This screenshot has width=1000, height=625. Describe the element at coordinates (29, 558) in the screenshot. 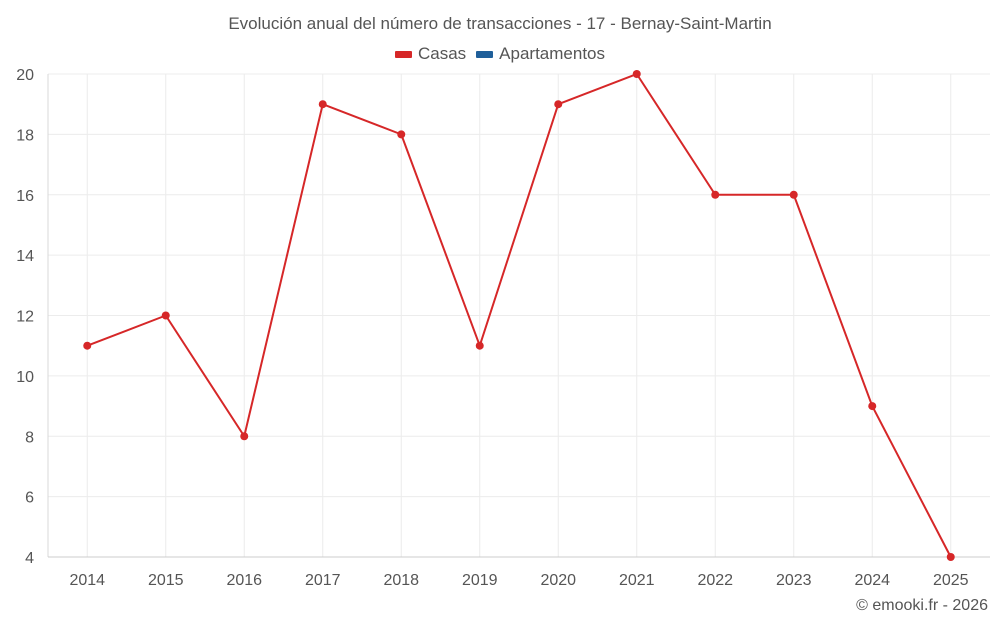

I see `y-tick-label: 4` at that location.